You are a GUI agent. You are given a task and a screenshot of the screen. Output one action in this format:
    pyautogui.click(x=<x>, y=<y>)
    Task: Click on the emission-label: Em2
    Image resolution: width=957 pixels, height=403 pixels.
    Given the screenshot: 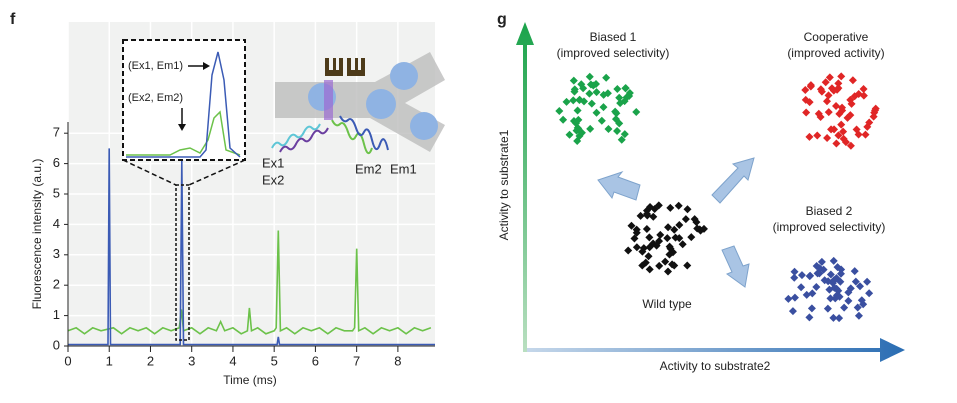 What is the action you would take?
    pyautogui.click(x=368, y=168)
    